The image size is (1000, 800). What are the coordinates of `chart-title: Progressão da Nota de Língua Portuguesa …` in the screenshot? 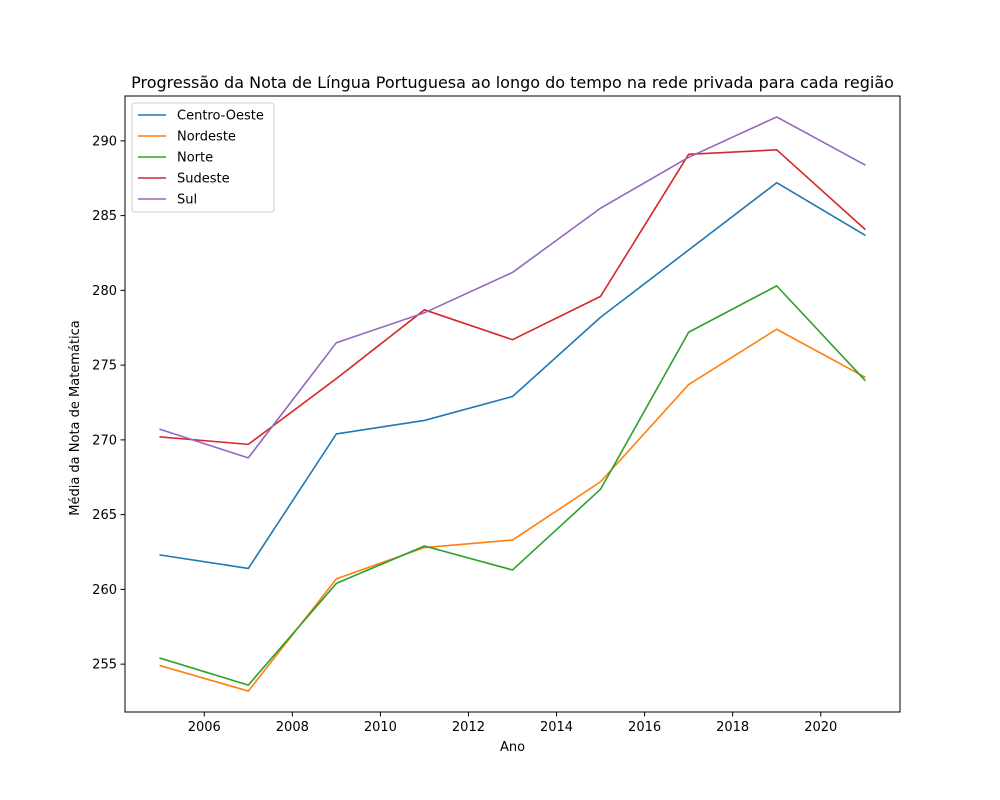 It's located at (512, 82).